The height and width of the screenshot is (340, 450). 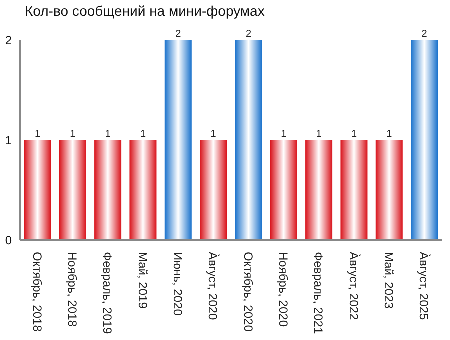 What do you see at coordinates (248, 292) in the screenshot?
I see `x-tick-label: Октябрь, 2020` at bounding box center [248, 292].